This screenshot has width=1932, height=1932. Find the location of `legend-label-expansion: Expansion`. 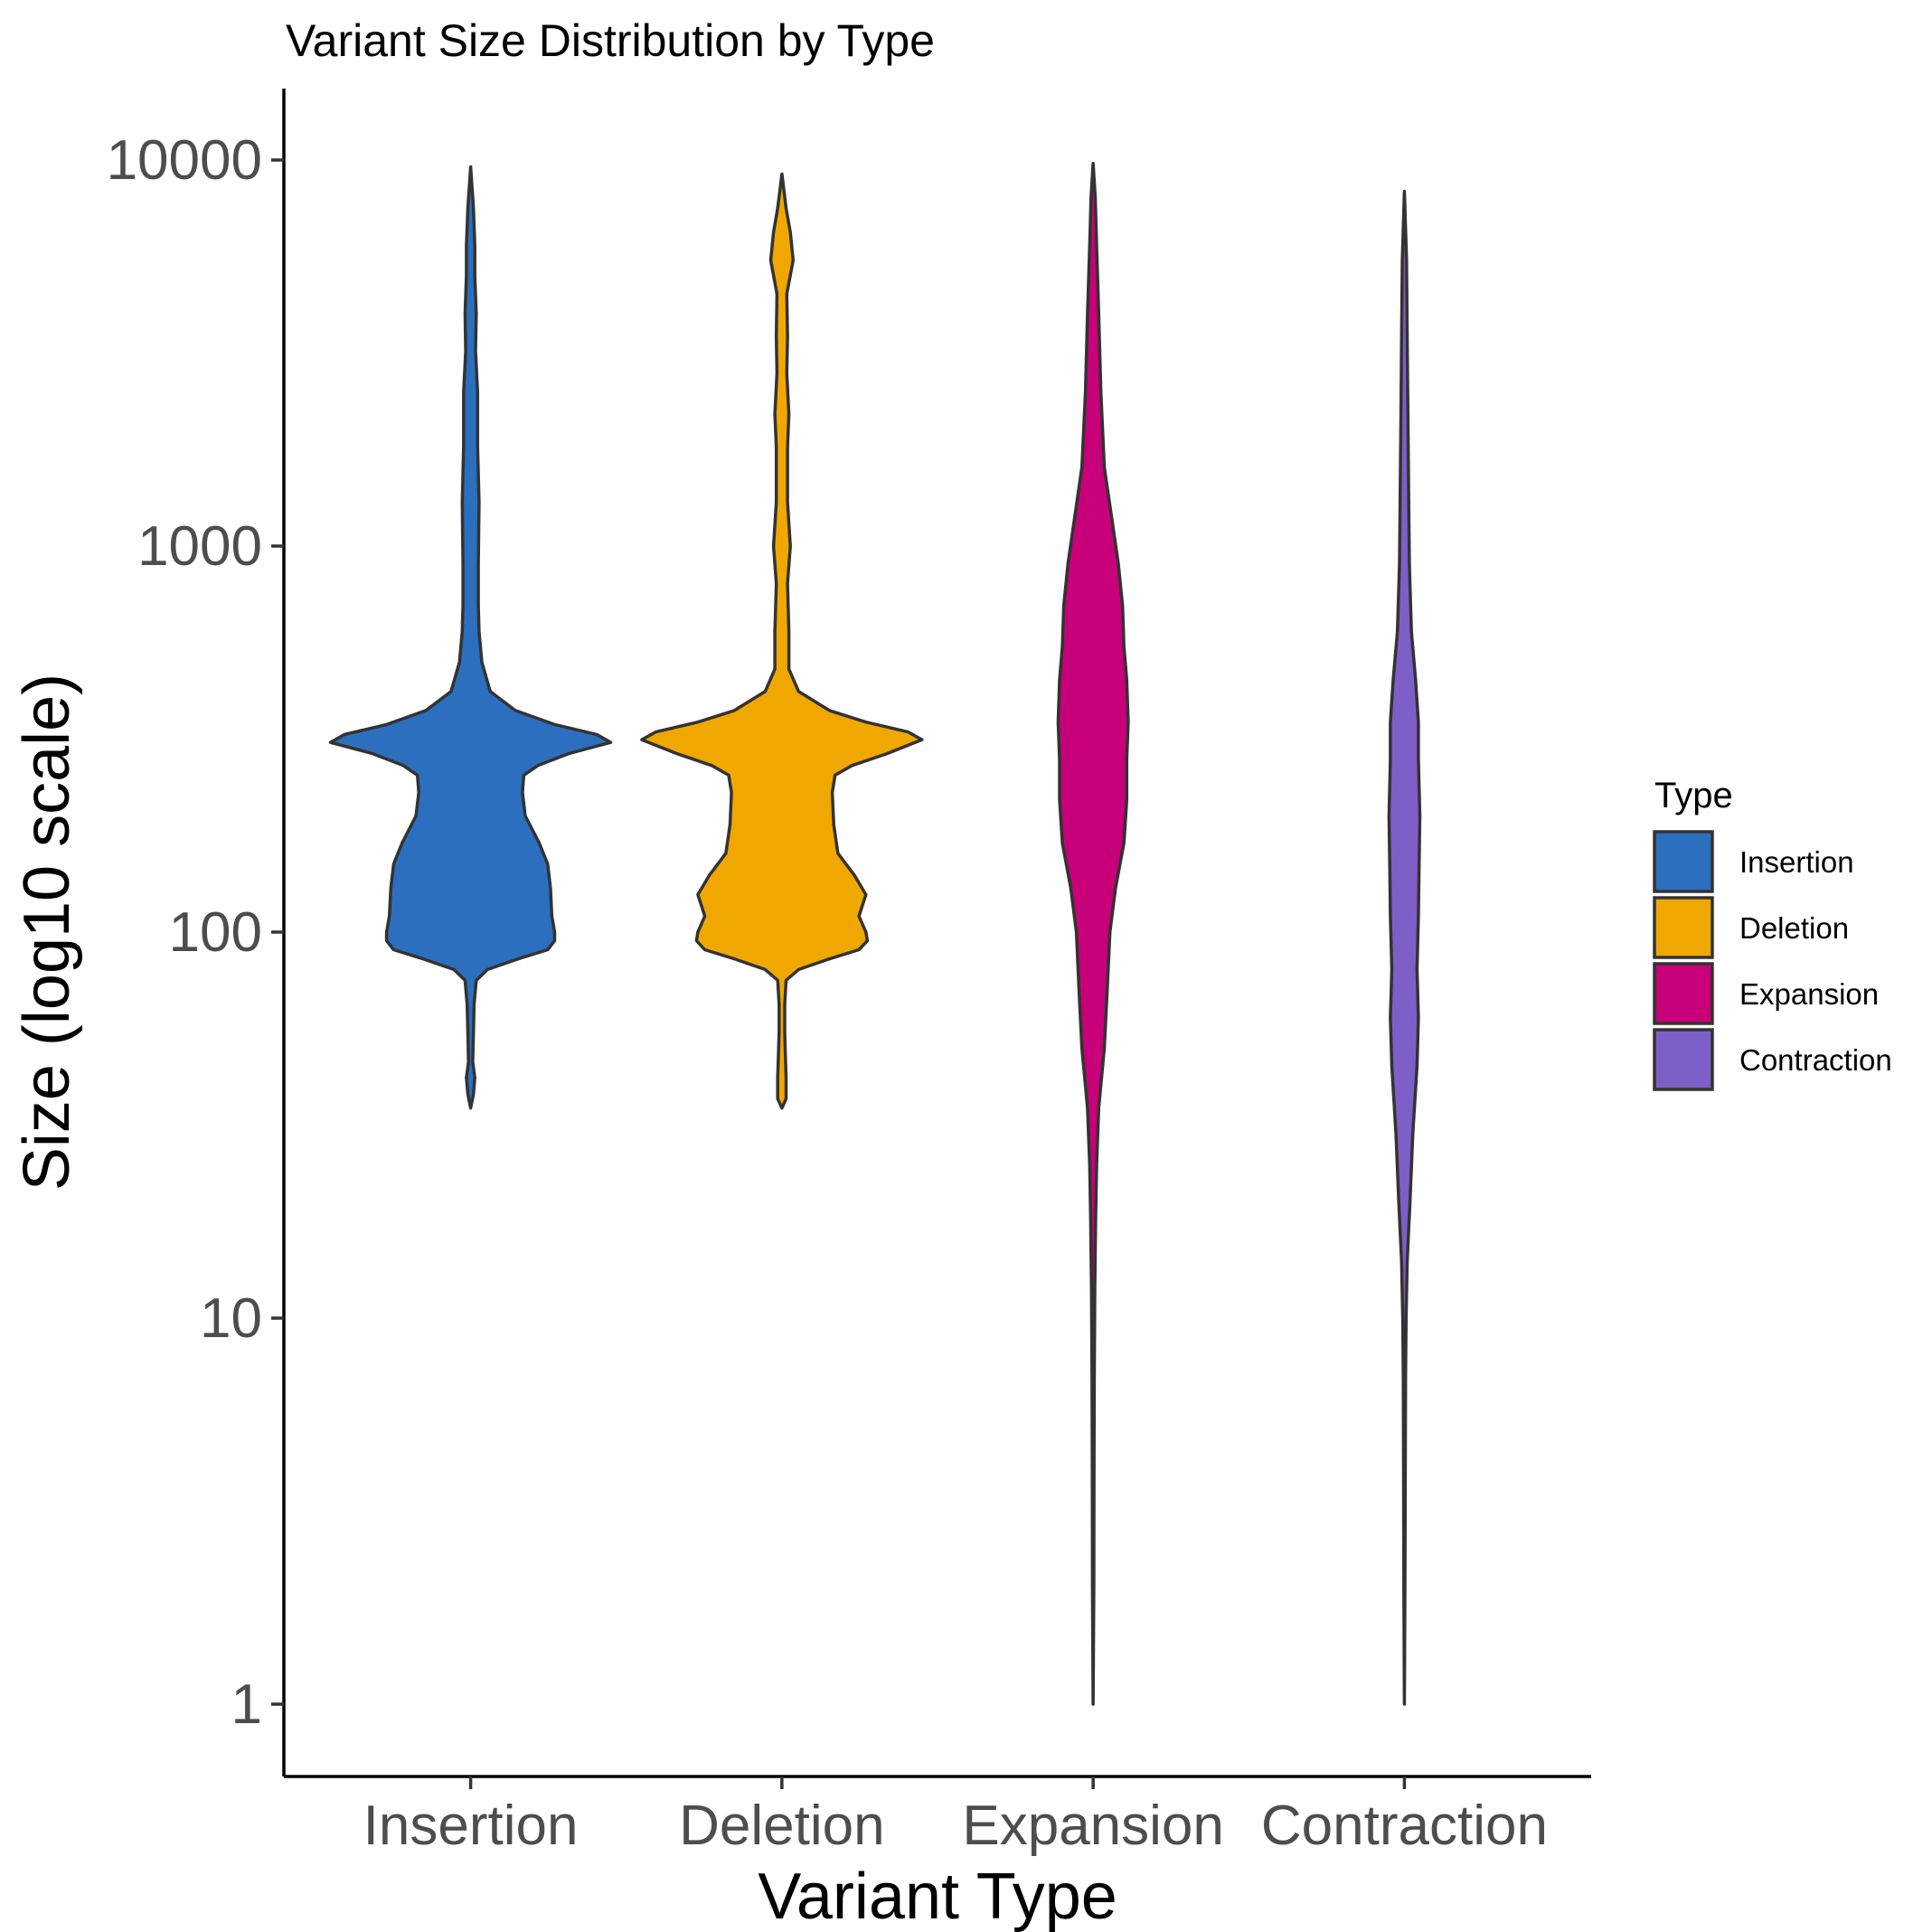

legend-label-expansion: Expansion is located at coordinates (1809, 994).